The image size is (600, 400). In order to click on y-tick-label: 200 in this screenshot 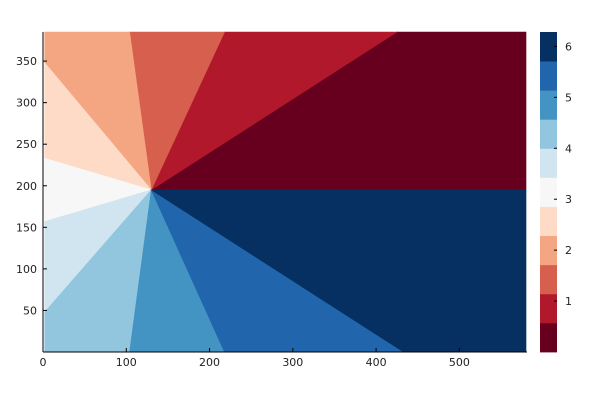, I will do `click(26, 186)`.